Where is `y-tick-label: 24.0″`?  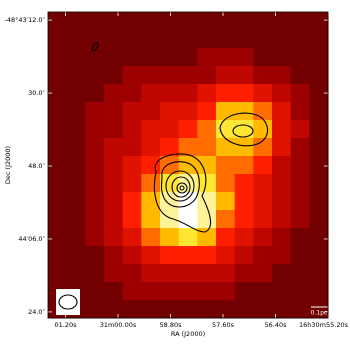
y-tick-label: 24.0″ is located at coordinates (36, 312).